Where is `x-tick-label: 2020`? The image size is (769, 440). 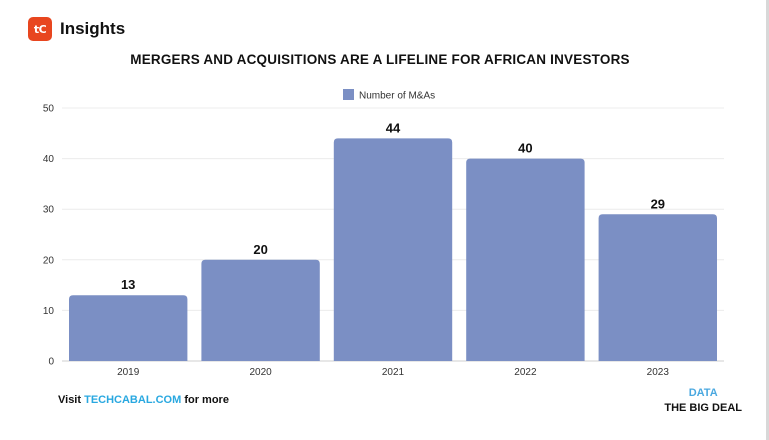 x-tick-label: 2020 is located at coordinates (260, 372).